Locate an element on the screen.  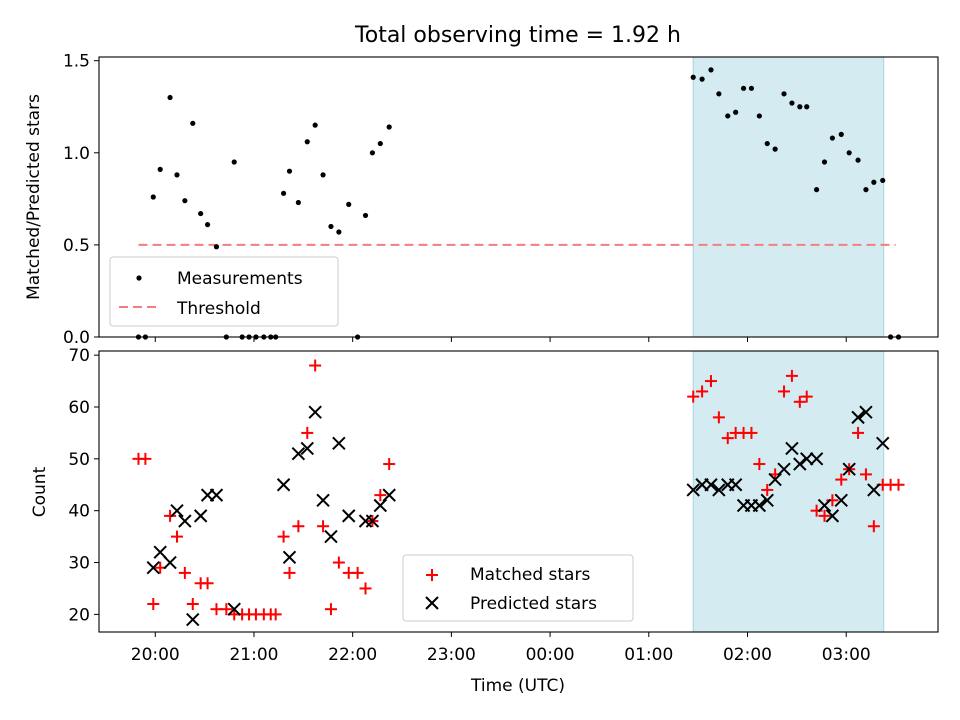
x-tick-label: 21:00 is located at coordinates (253, 655).